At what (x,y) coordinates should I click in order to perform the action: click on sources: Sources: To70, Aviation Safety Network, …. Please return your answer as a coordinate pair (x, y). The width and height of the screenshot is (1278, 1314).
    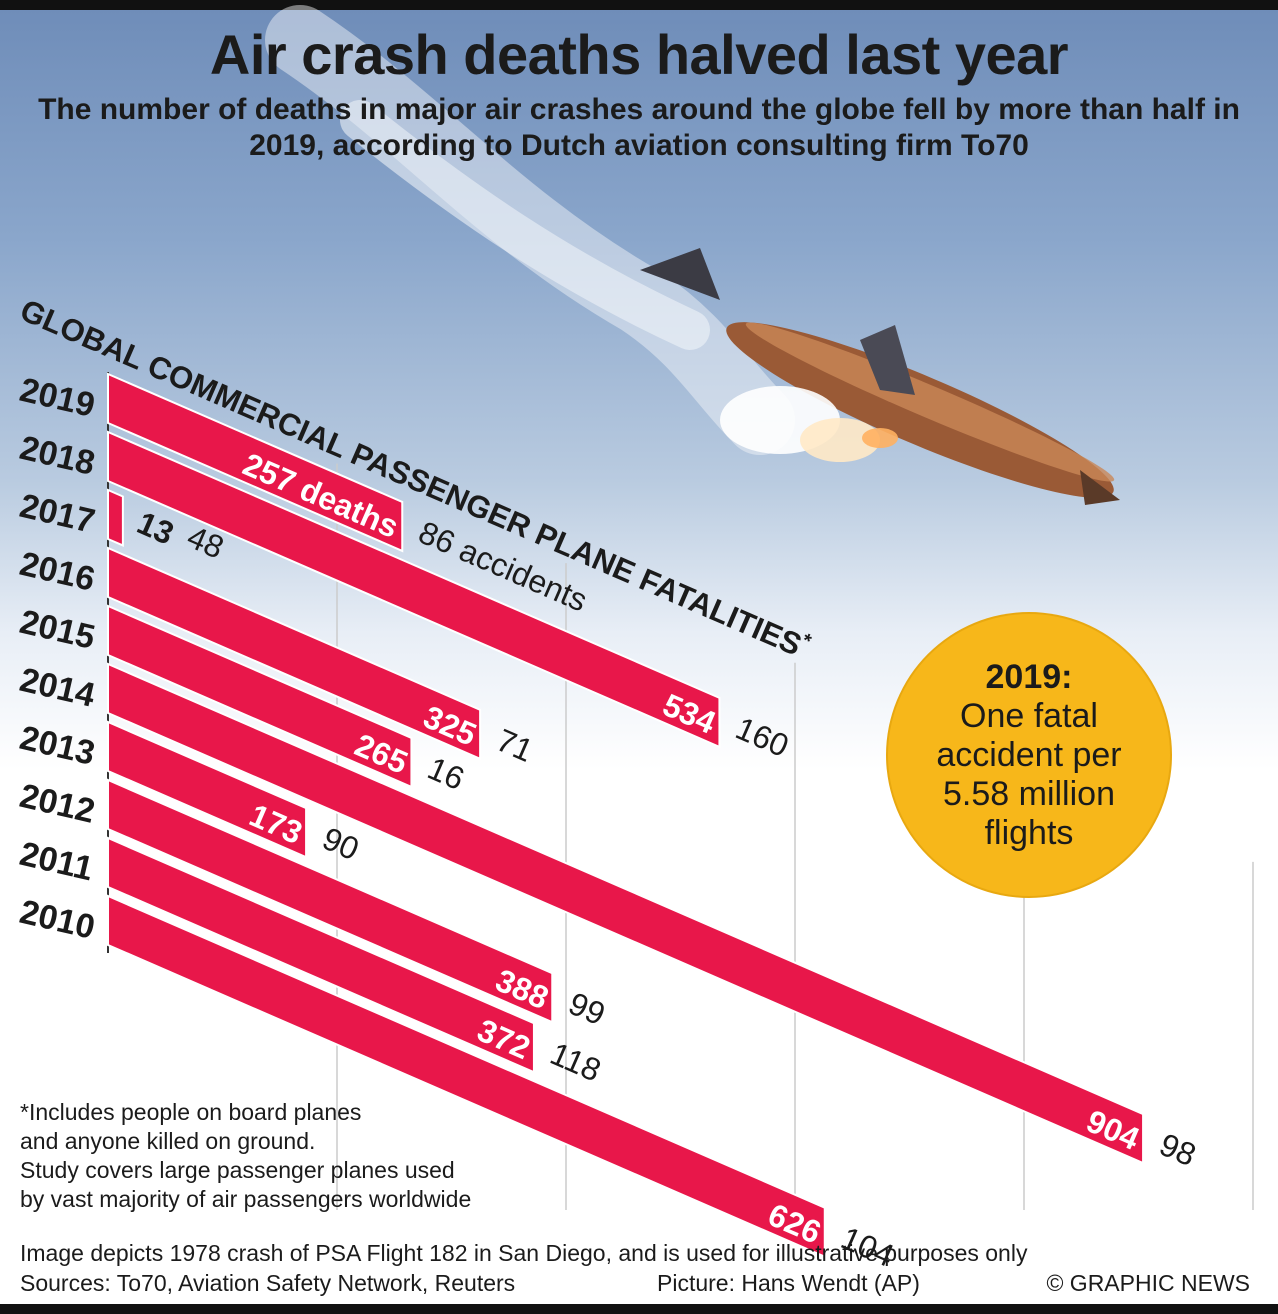
    Looking at the image, I should click on (268, 1283).